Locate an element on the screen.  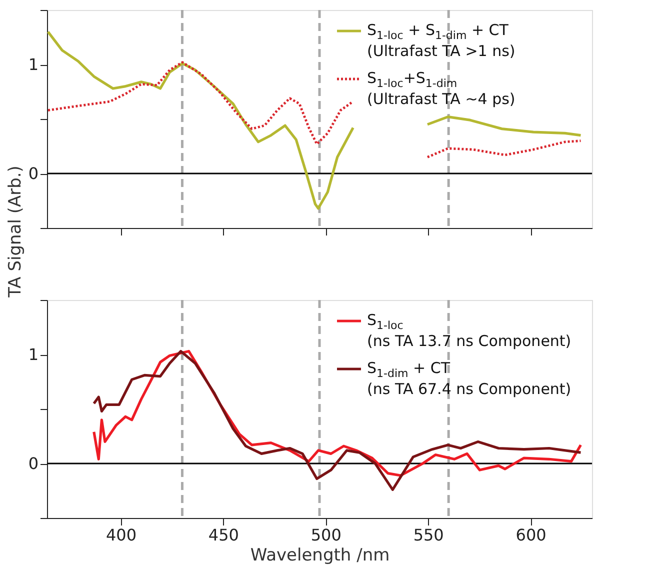
x-tick-label: 550 is located at coordinates (428, 535).